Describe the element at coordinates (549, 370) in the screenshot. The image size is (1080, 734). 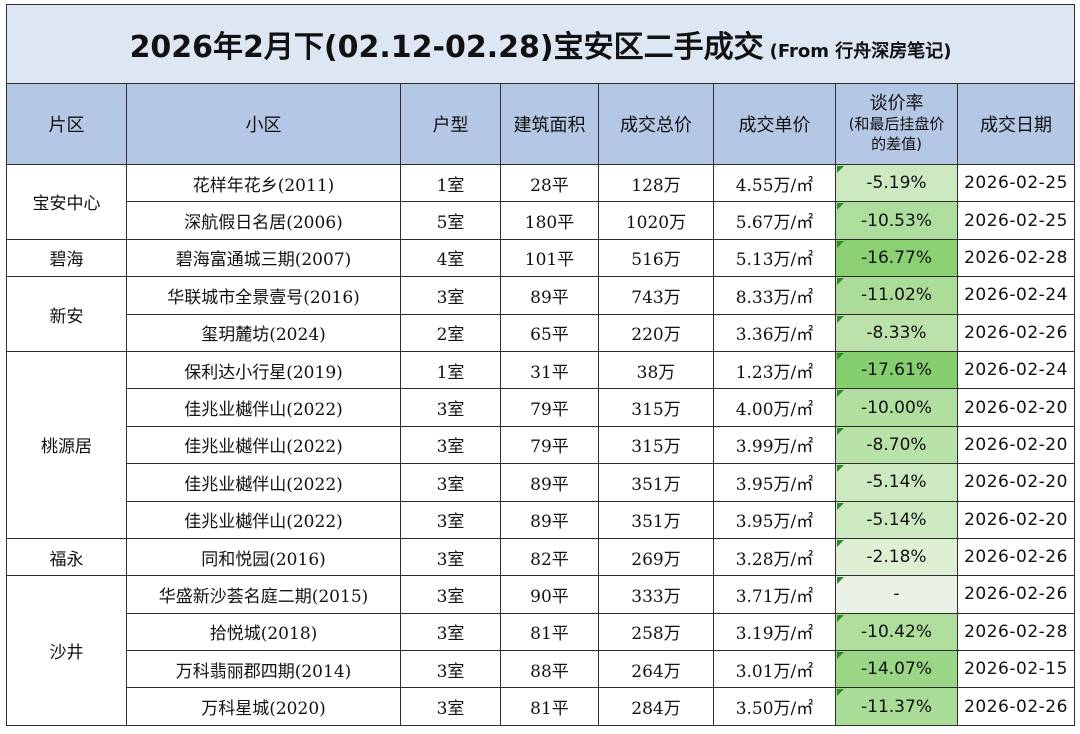
I see `size-cell: 31平` at that location.